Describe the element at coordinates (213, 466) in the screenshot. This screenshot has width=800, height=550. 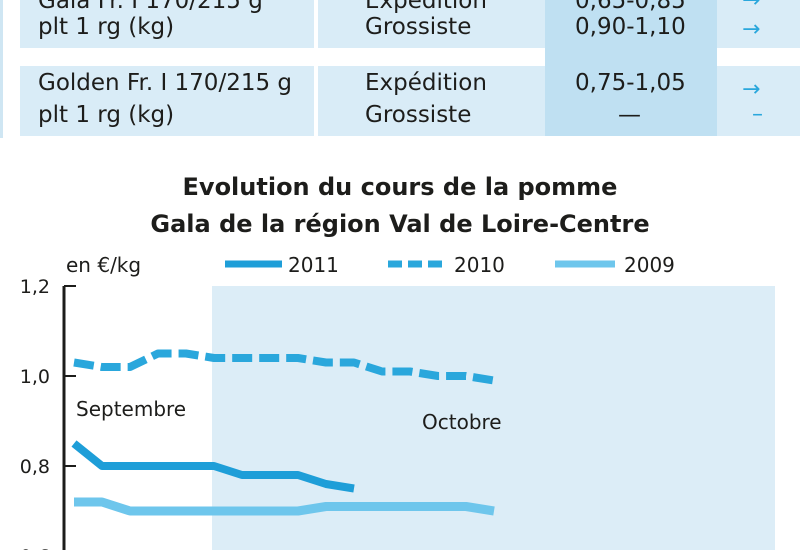
I see `series-line-2011` at that location.